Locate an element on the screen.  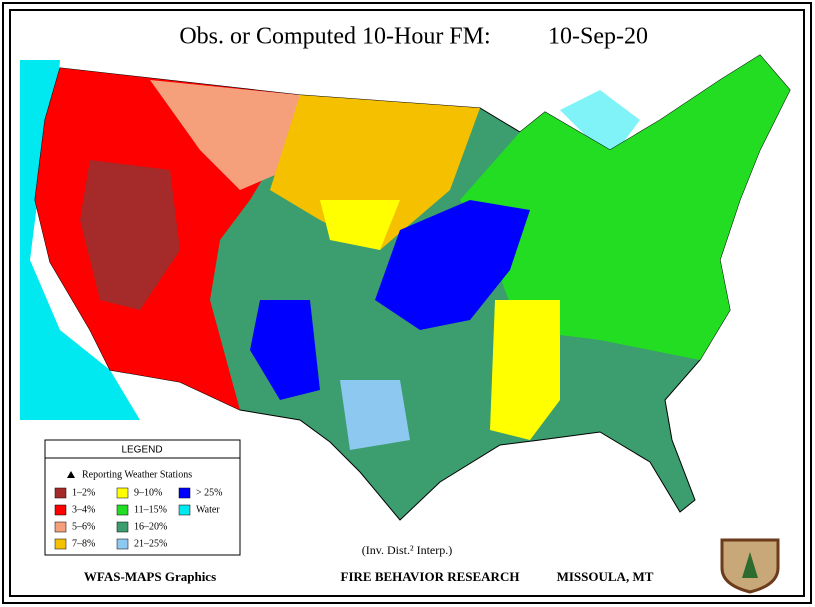
legend-label: 21–25% is located at coordinates (150, 543).